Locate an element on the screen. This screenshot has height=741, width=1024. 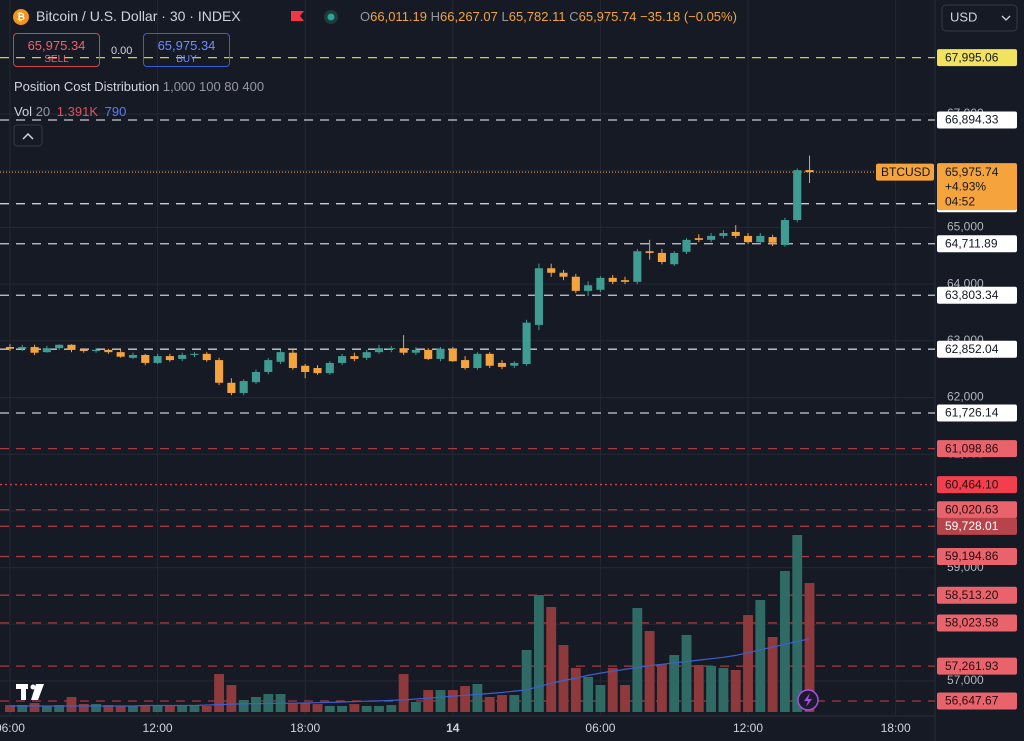
indicator-name: Position Cost Distribution is located at coordinates (87, 86).